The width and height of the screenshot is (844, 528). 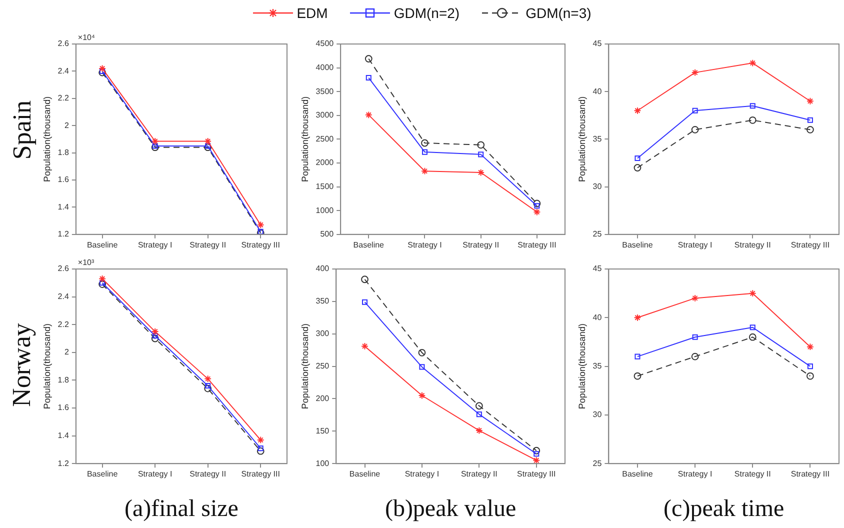 I want to click on y-tick-label: 4000, so click(x=325, y=67).